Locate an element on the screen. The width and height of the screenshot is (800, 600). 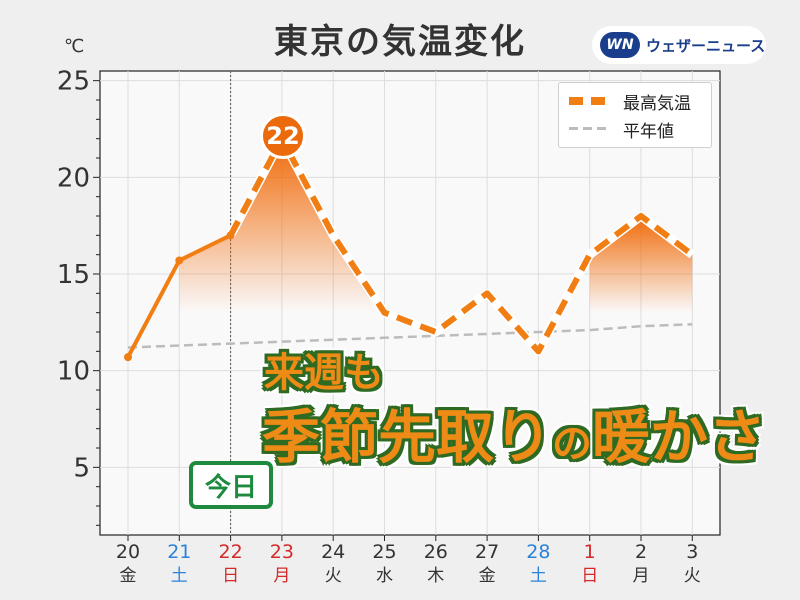
x-tick-label-date: 2 is located at coordinates (641, 552).